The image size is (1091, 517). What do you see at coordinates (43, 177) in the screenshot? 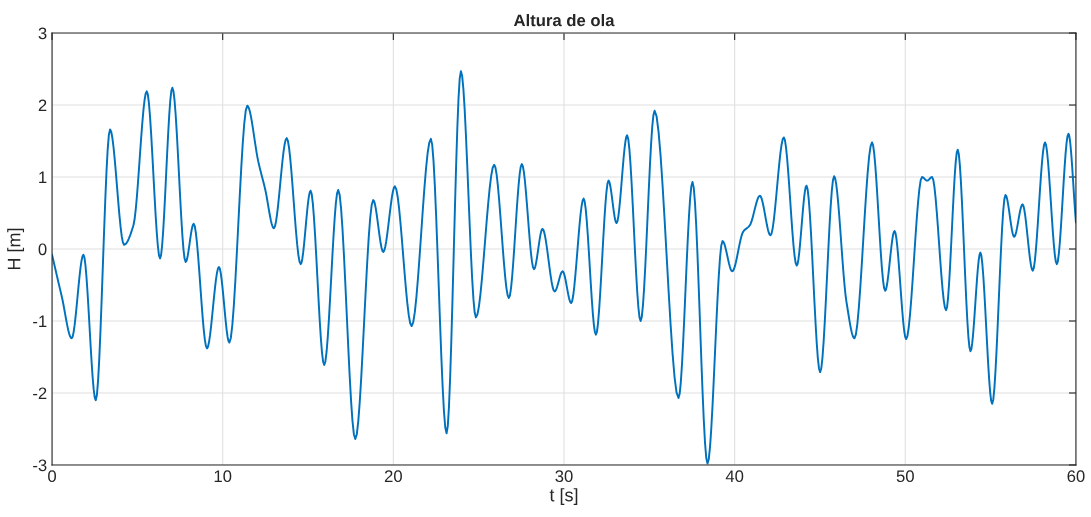
I see `y-tick-label: 1` at bounding box center [43, 177].